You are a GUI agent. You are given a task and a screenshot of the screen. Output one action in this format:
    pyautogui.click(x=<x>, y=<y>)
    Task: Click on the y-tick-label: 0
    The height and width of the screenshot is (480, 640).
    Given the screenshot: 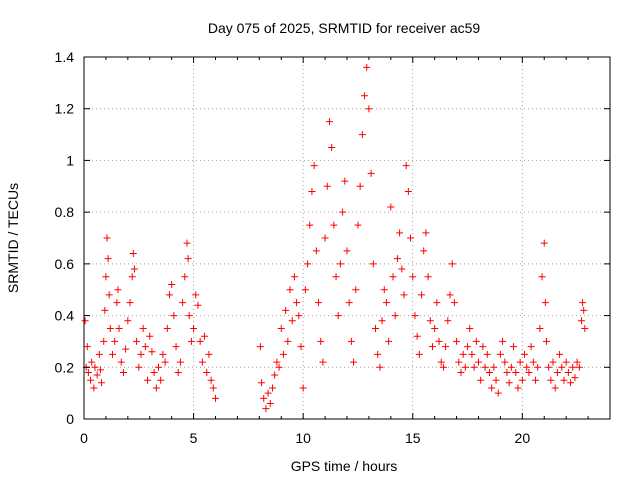 What is the action you would take?
    pyautogui.click(x=70, y=419)
    